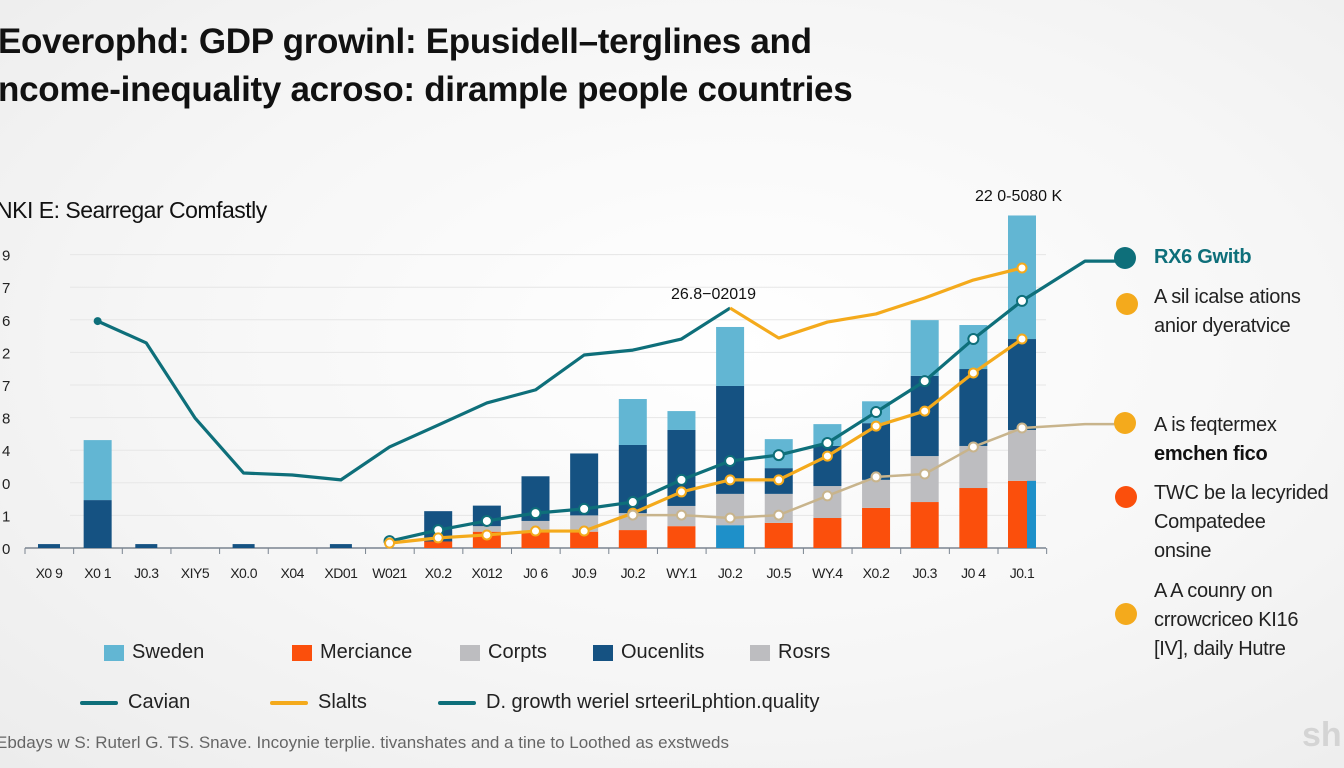  I want to click on legend-item-merciance: Merciance, so click(352, 652).